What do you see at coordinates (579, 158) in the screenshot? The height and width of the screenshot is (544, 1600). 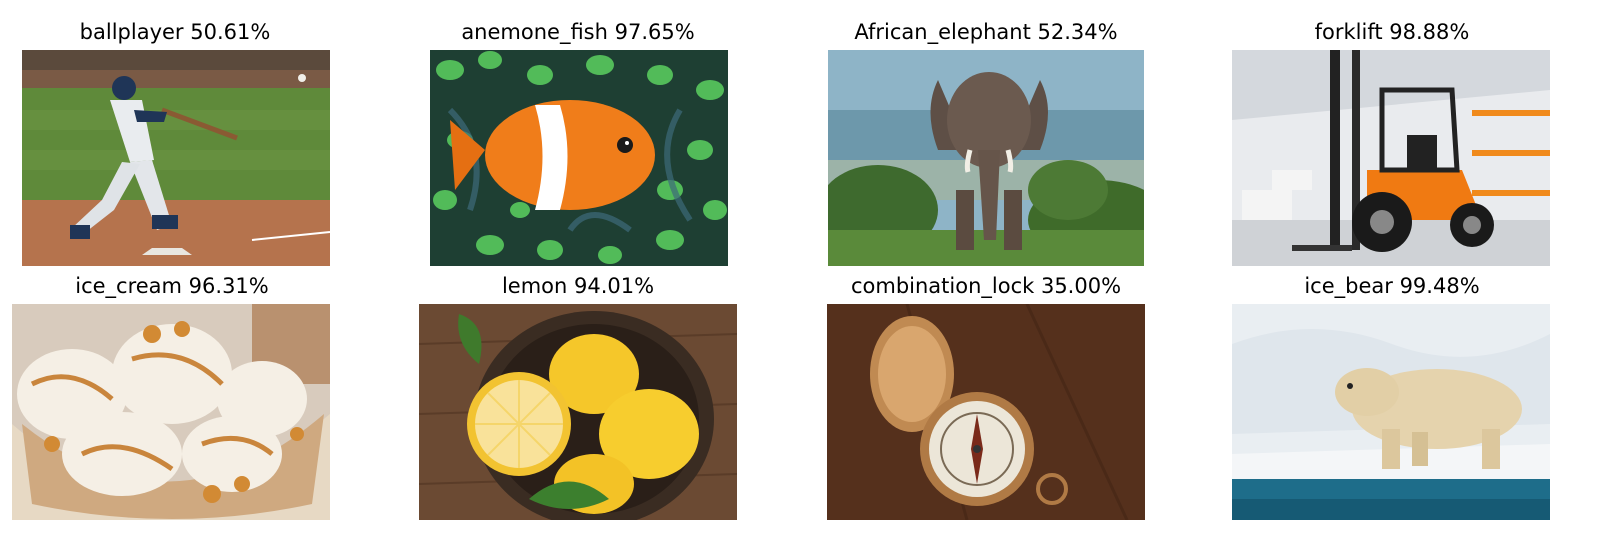 I see `clownfish-photo` at bounding box center [579, 158].